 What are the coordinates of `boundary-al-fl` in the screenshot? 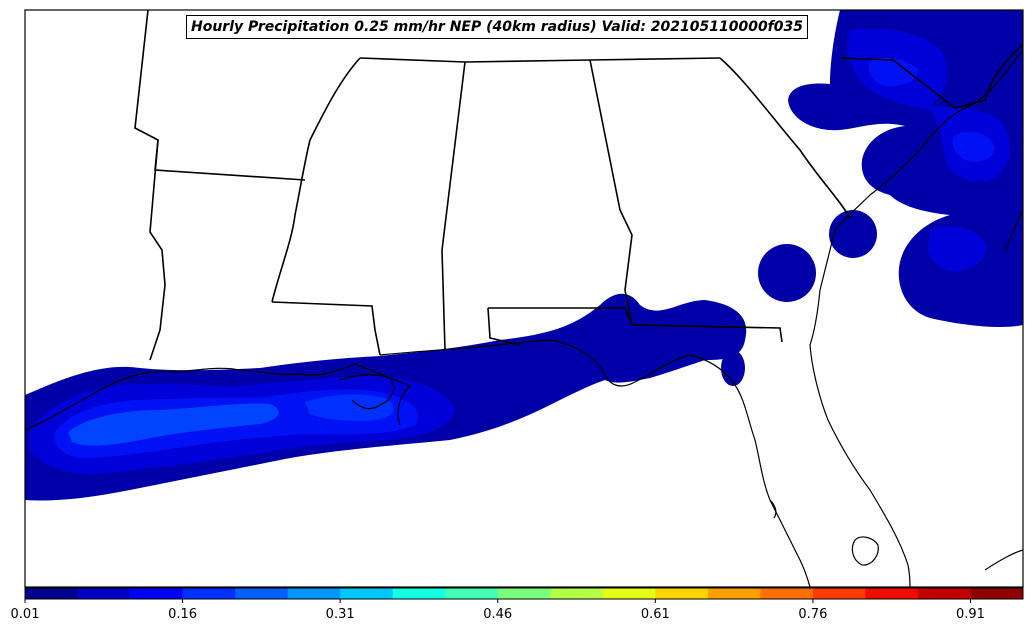 It's located at (635, 325).